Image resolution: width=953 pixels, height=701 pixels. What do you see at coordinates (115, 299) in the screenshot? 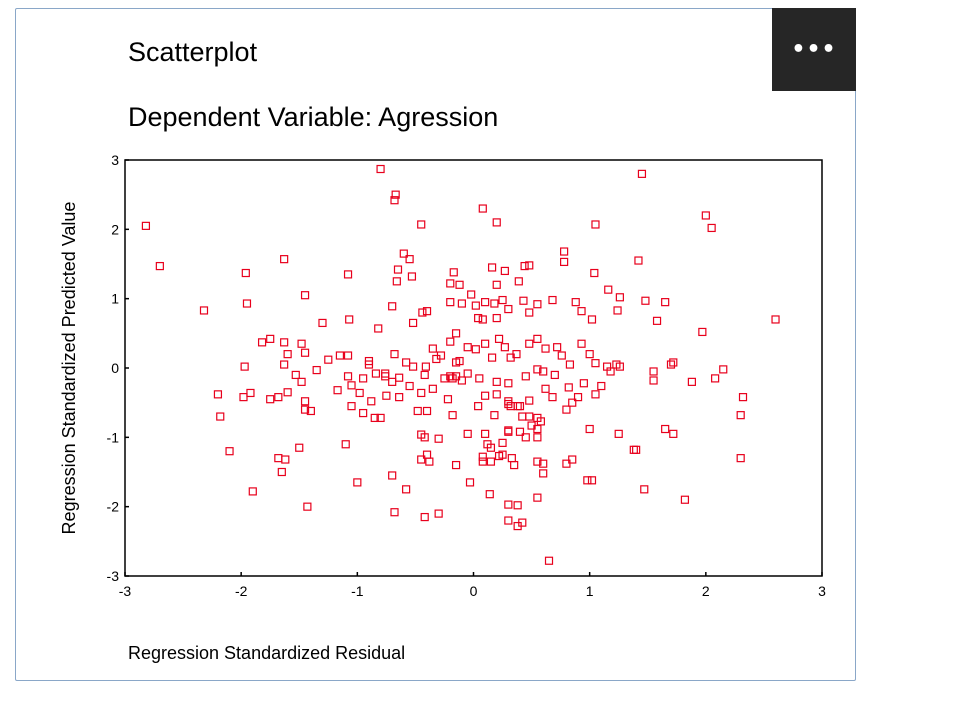
I see `y-tick-label: 1` at bounding box center [115, 299].